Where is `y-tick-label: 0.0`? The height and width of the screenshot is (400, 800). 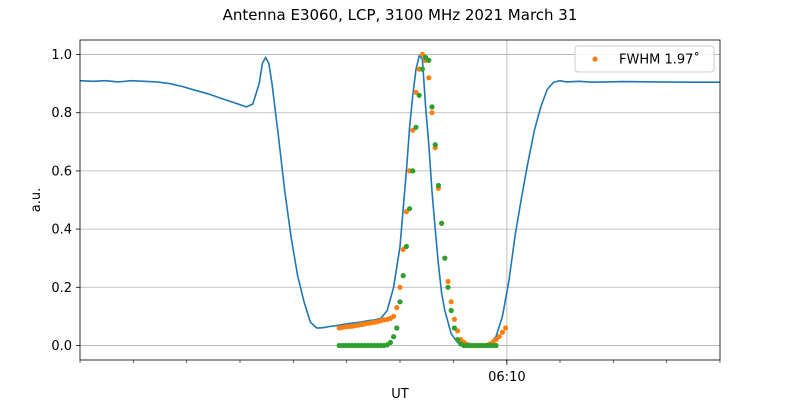
y-tick-label: 0.0 is located at coordinates (61, 346).